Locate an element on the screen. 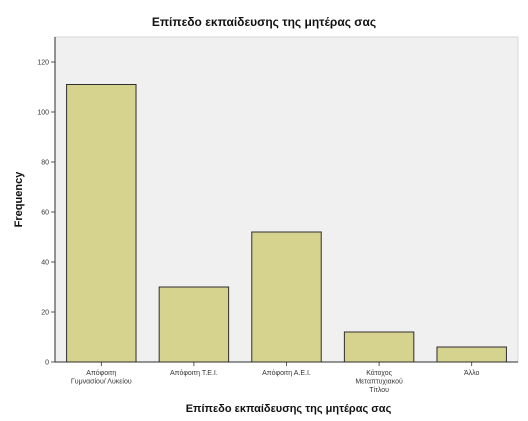 The image size is (528, 421). x-category-label: Άλλο is located at coordinates (472, 373).